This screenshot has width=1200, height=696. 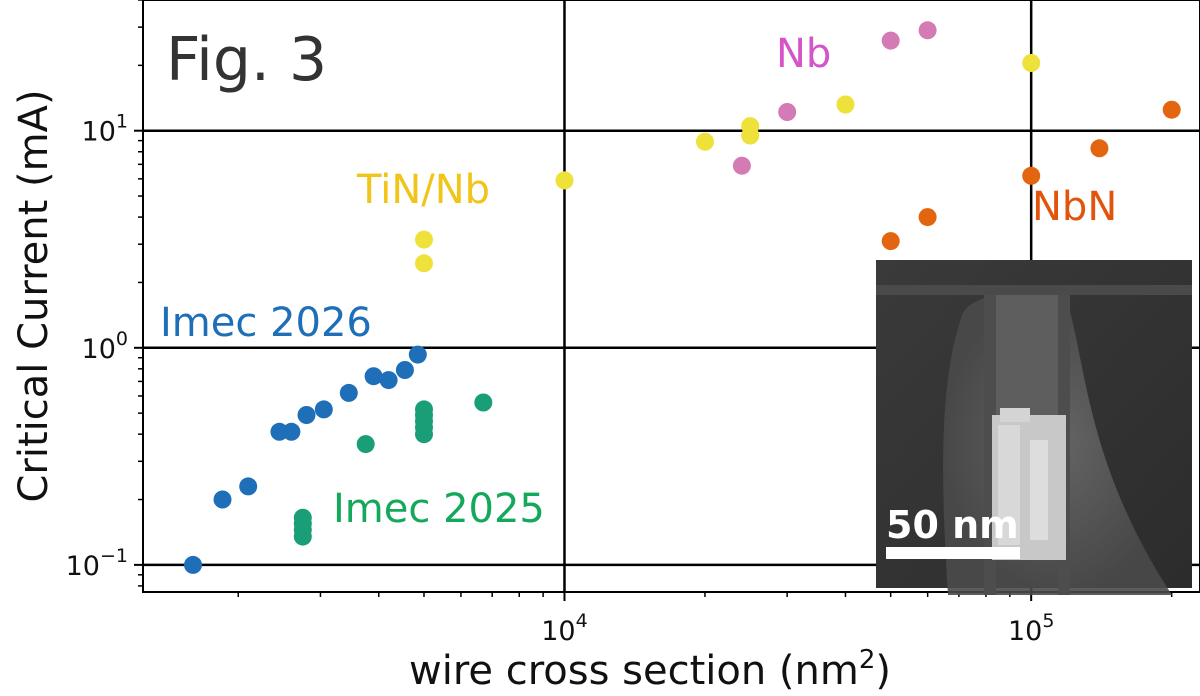 What do you see at coordinates (1031, 628) in the screenshot?
I see `x-tick-label: 10⁵` at bounding box center [1031, 628].